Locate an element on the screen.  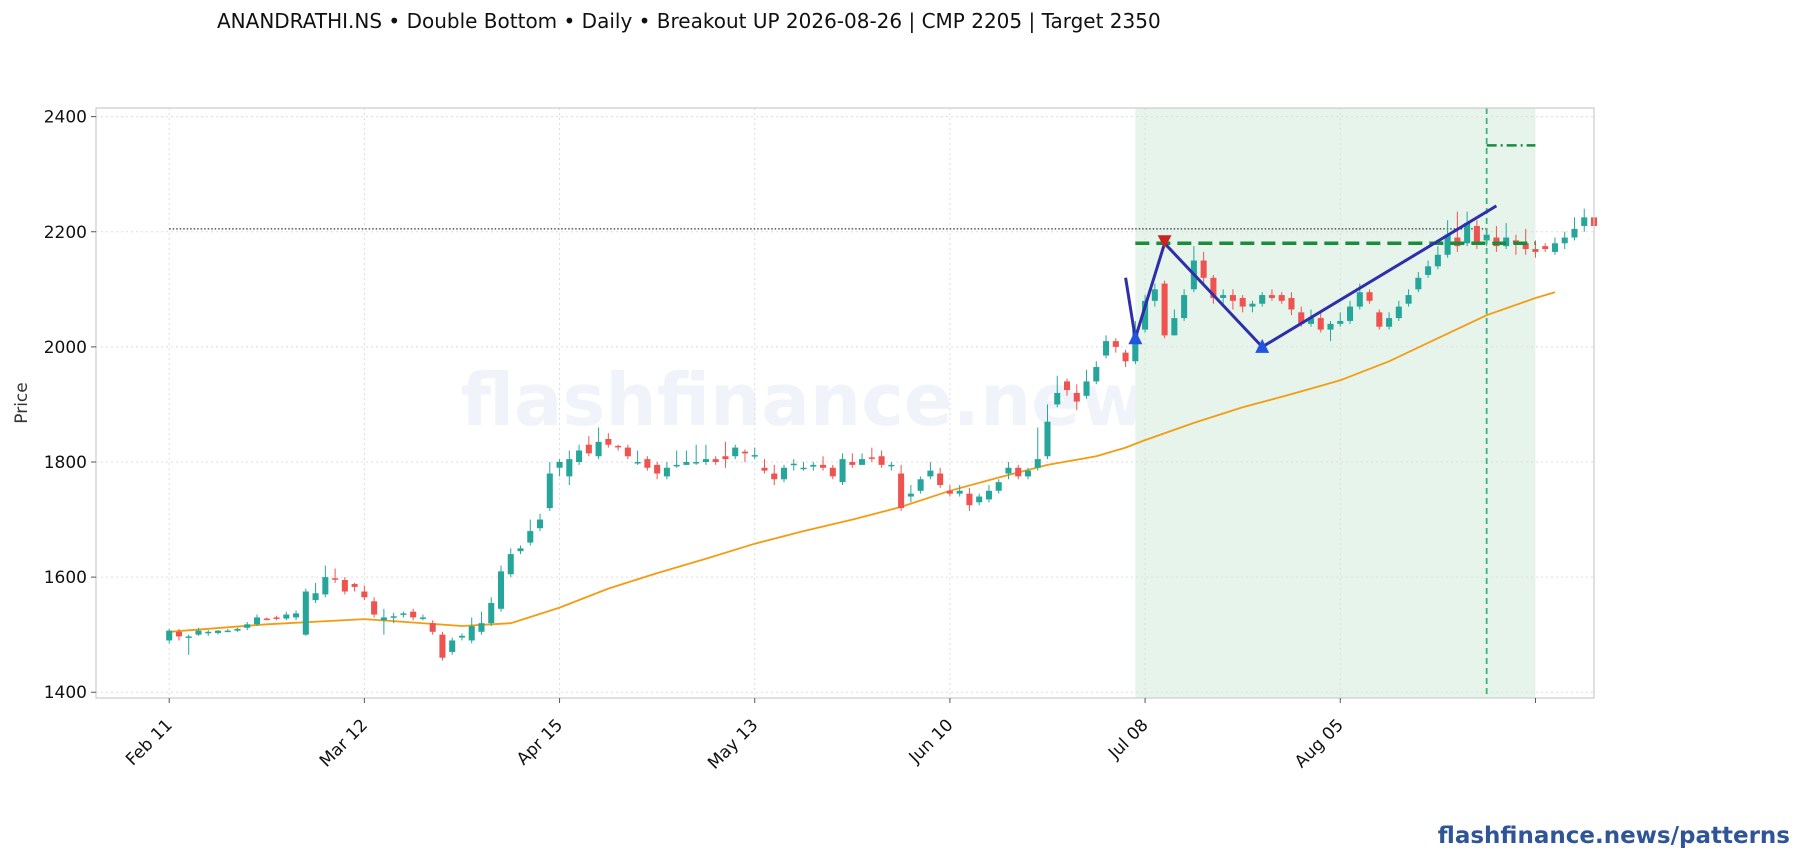
x-tick-label: Feb 11 is located at coordinates (149, 742).